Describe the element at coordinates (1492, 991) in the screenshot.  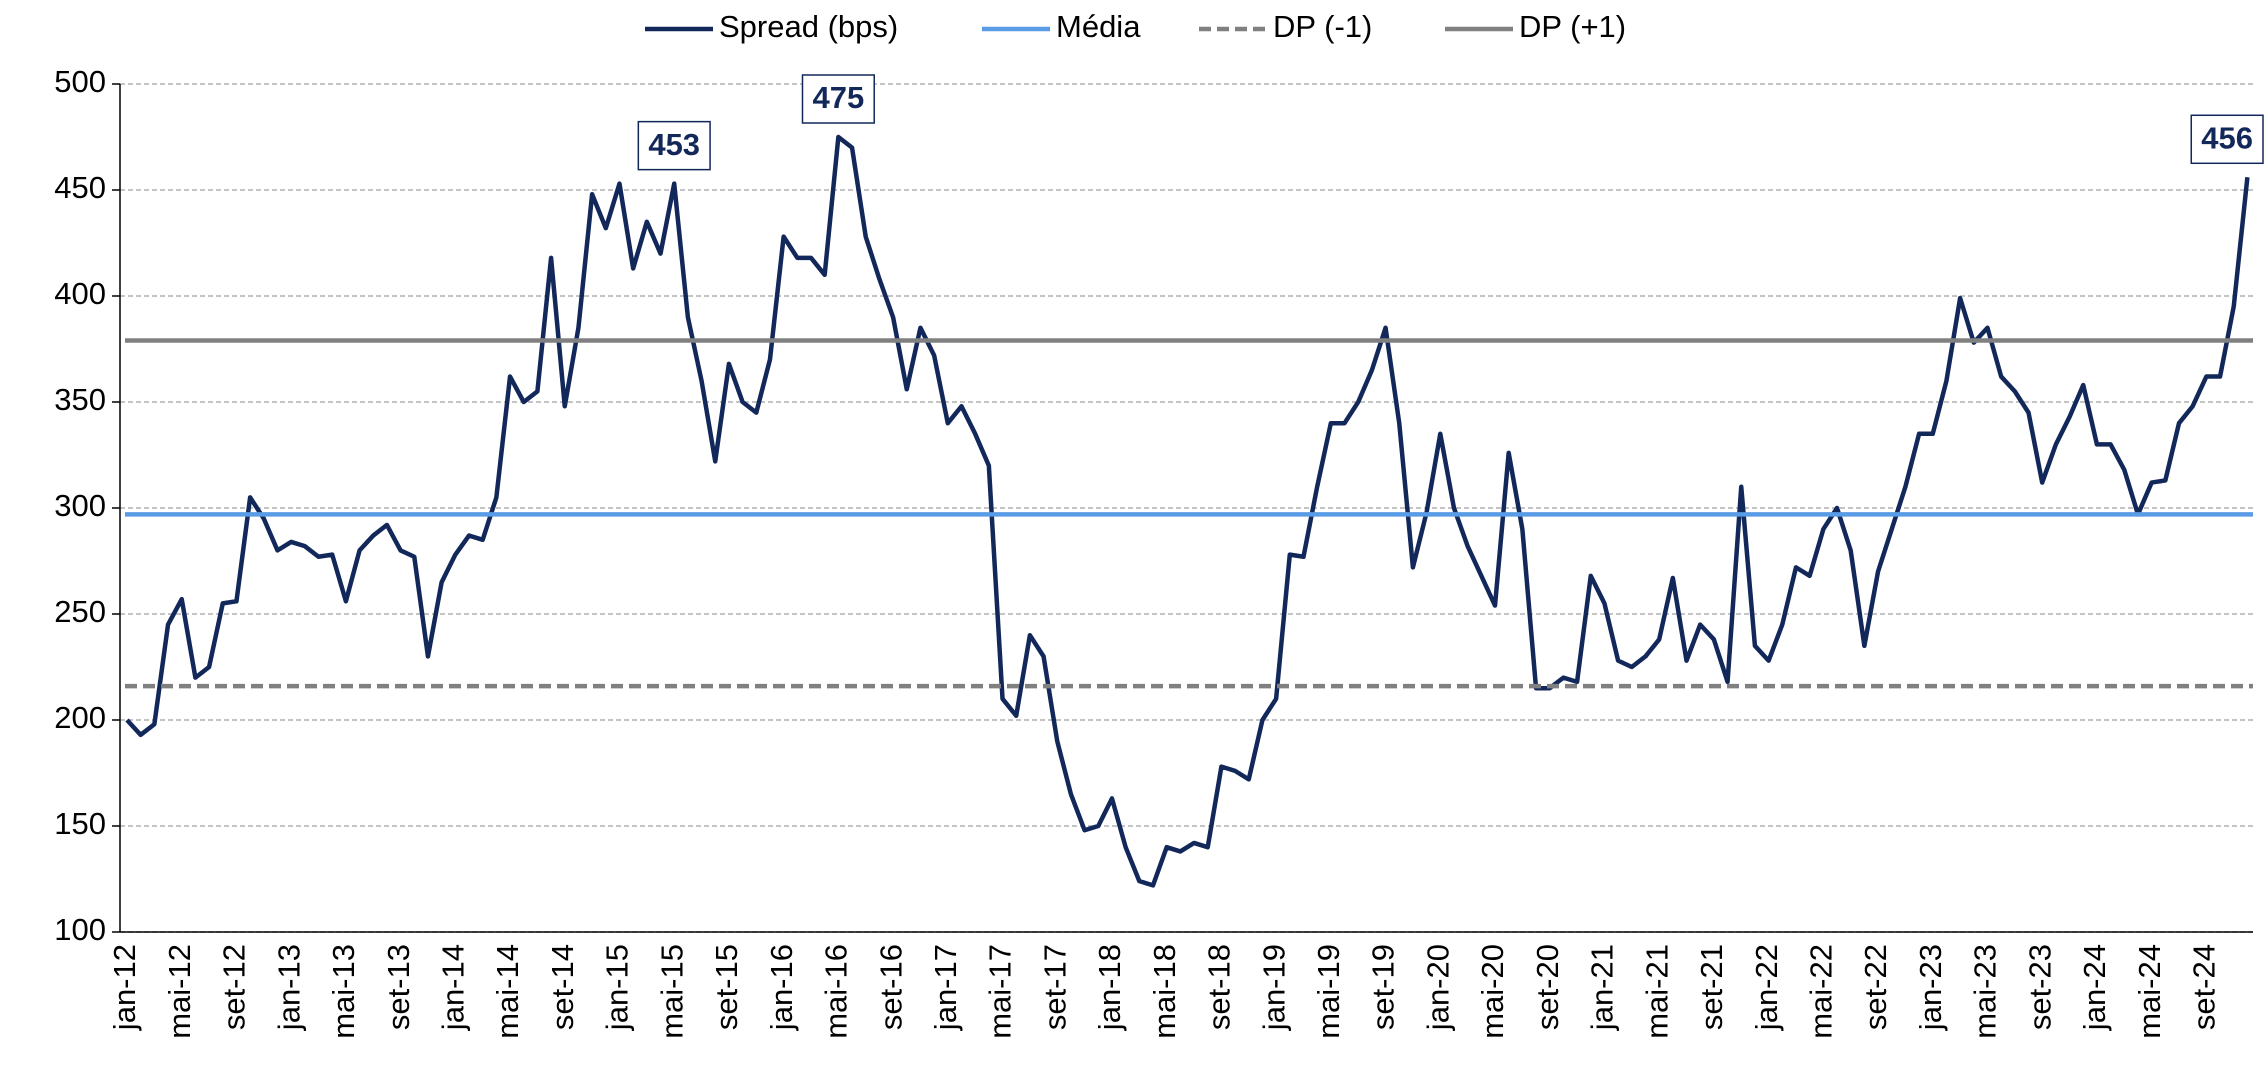
I see `x-tick-label: mai-20` at that location.